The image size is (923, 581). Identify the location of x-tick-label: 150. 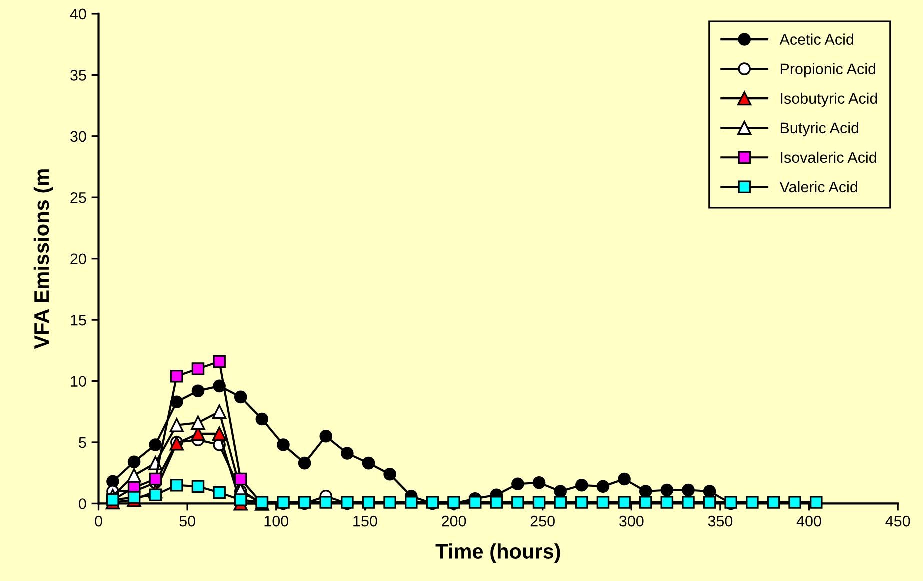
(366, 521).